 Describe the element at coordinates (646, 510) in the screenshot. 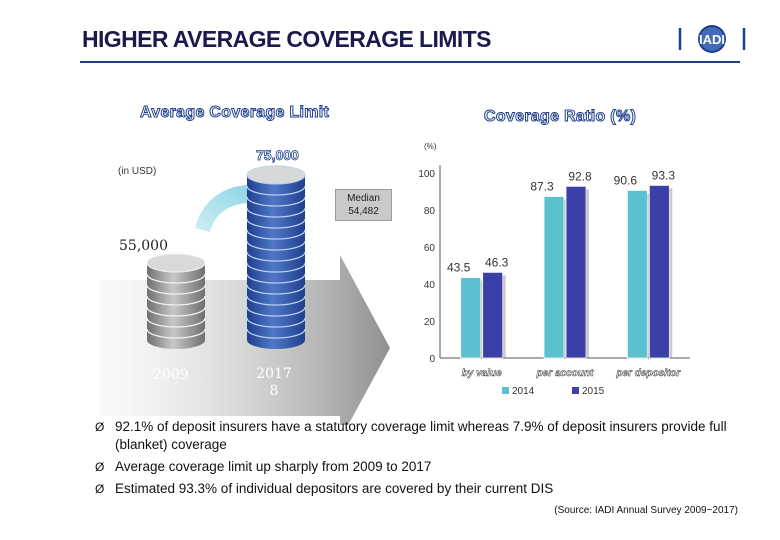

I see `source-note: (Source: IADI Annual Survey 2009~2017)` at that location.